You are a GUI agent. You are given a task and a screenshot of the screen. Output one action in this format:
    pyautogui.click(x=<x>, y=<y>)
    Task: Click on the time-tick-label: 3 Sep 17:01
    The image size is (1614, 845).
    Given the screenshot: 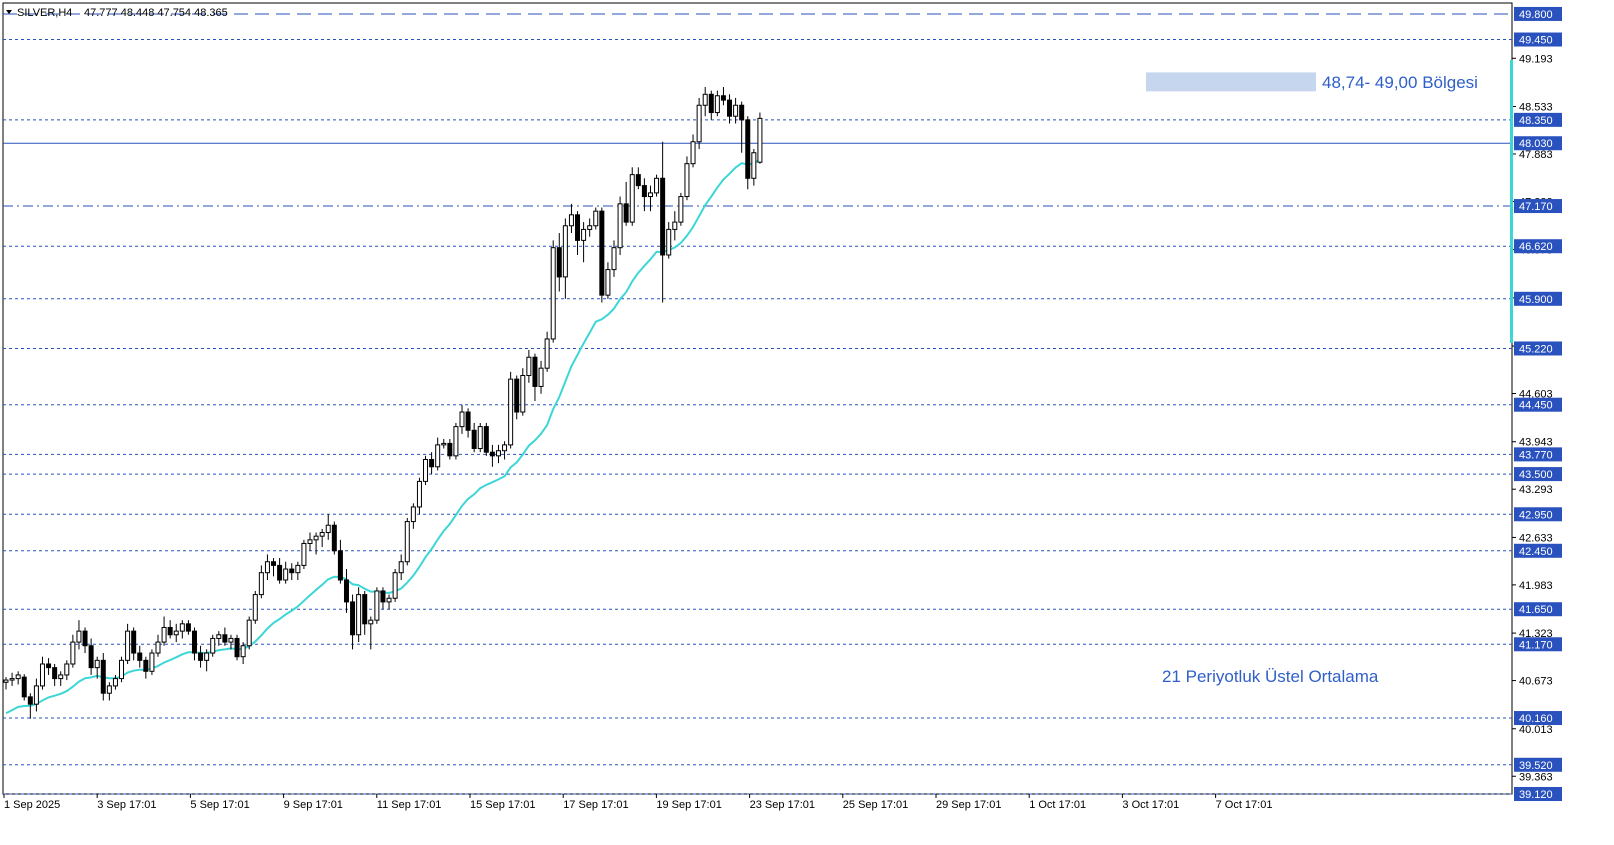 What is the action you would take?
    pyautogui.click(x=126, y=805)
    